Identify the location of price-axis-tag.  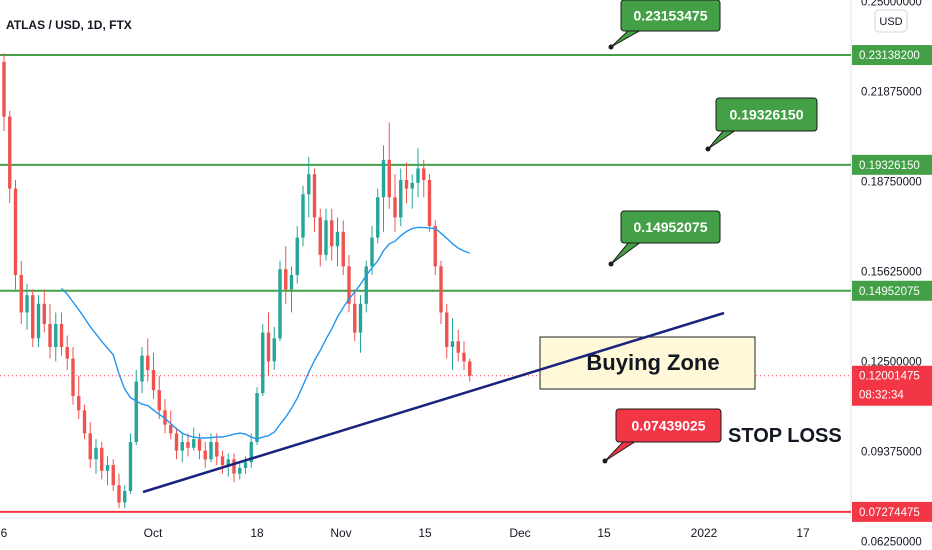
(892, 290).